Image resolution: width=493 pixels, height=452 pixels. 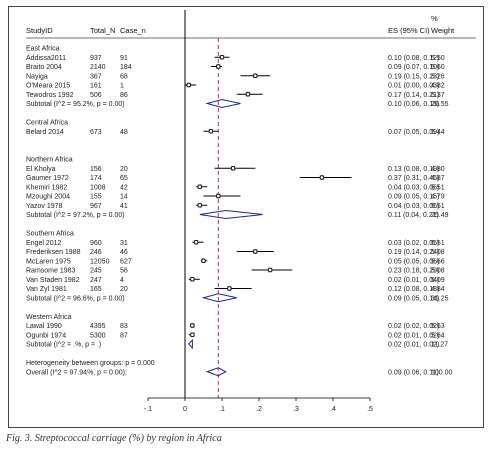 I want to click on weight-value: 5.37, so click(x=438, y=95).